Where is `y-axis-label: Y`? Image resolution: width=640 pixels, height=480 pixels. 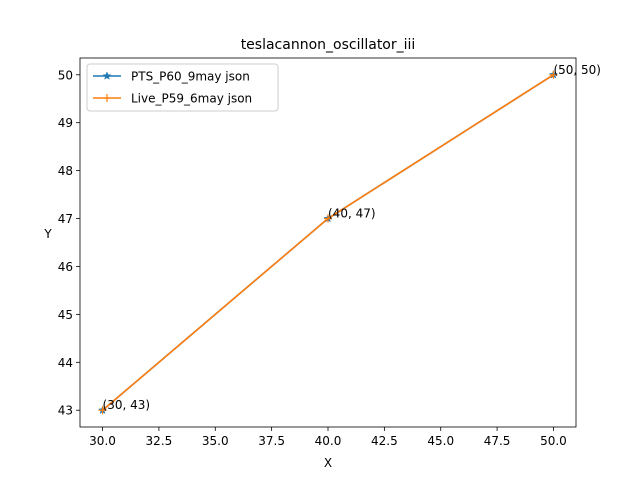 y-axis-label: Y is located at coordinates (47, 234).